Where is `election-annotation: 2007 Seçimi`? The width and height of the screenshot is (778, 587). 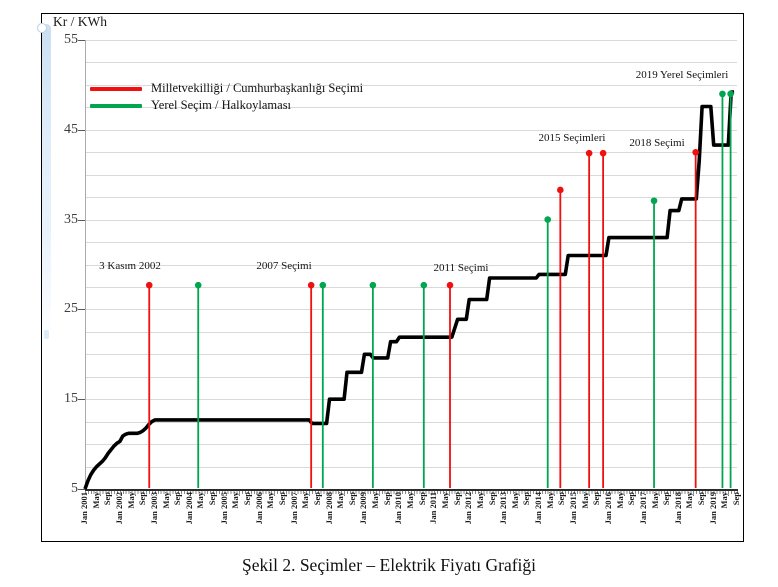 election-annotation: 2007 Seçimi is located at coordinates (284, 266).